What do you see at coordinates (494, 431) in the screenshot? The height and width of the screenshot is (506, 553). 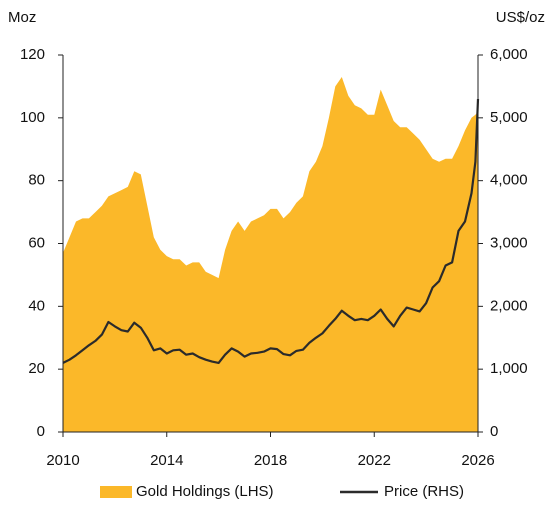 I see `y2-tick-label: 0` at bounding box center [494, 431].